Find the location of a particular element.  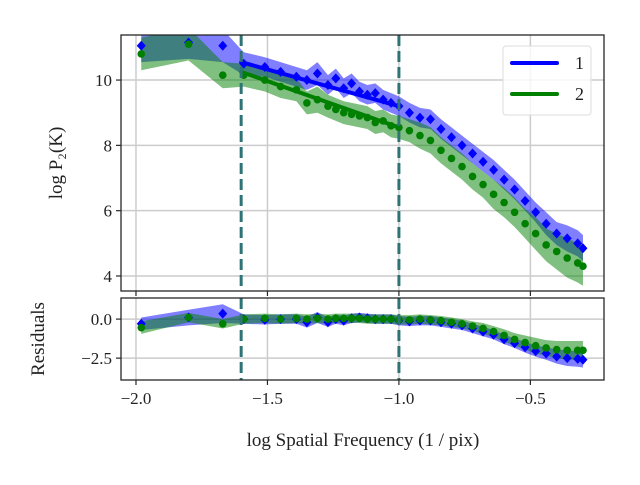

axes-frame is located at coordinates (362, 339).